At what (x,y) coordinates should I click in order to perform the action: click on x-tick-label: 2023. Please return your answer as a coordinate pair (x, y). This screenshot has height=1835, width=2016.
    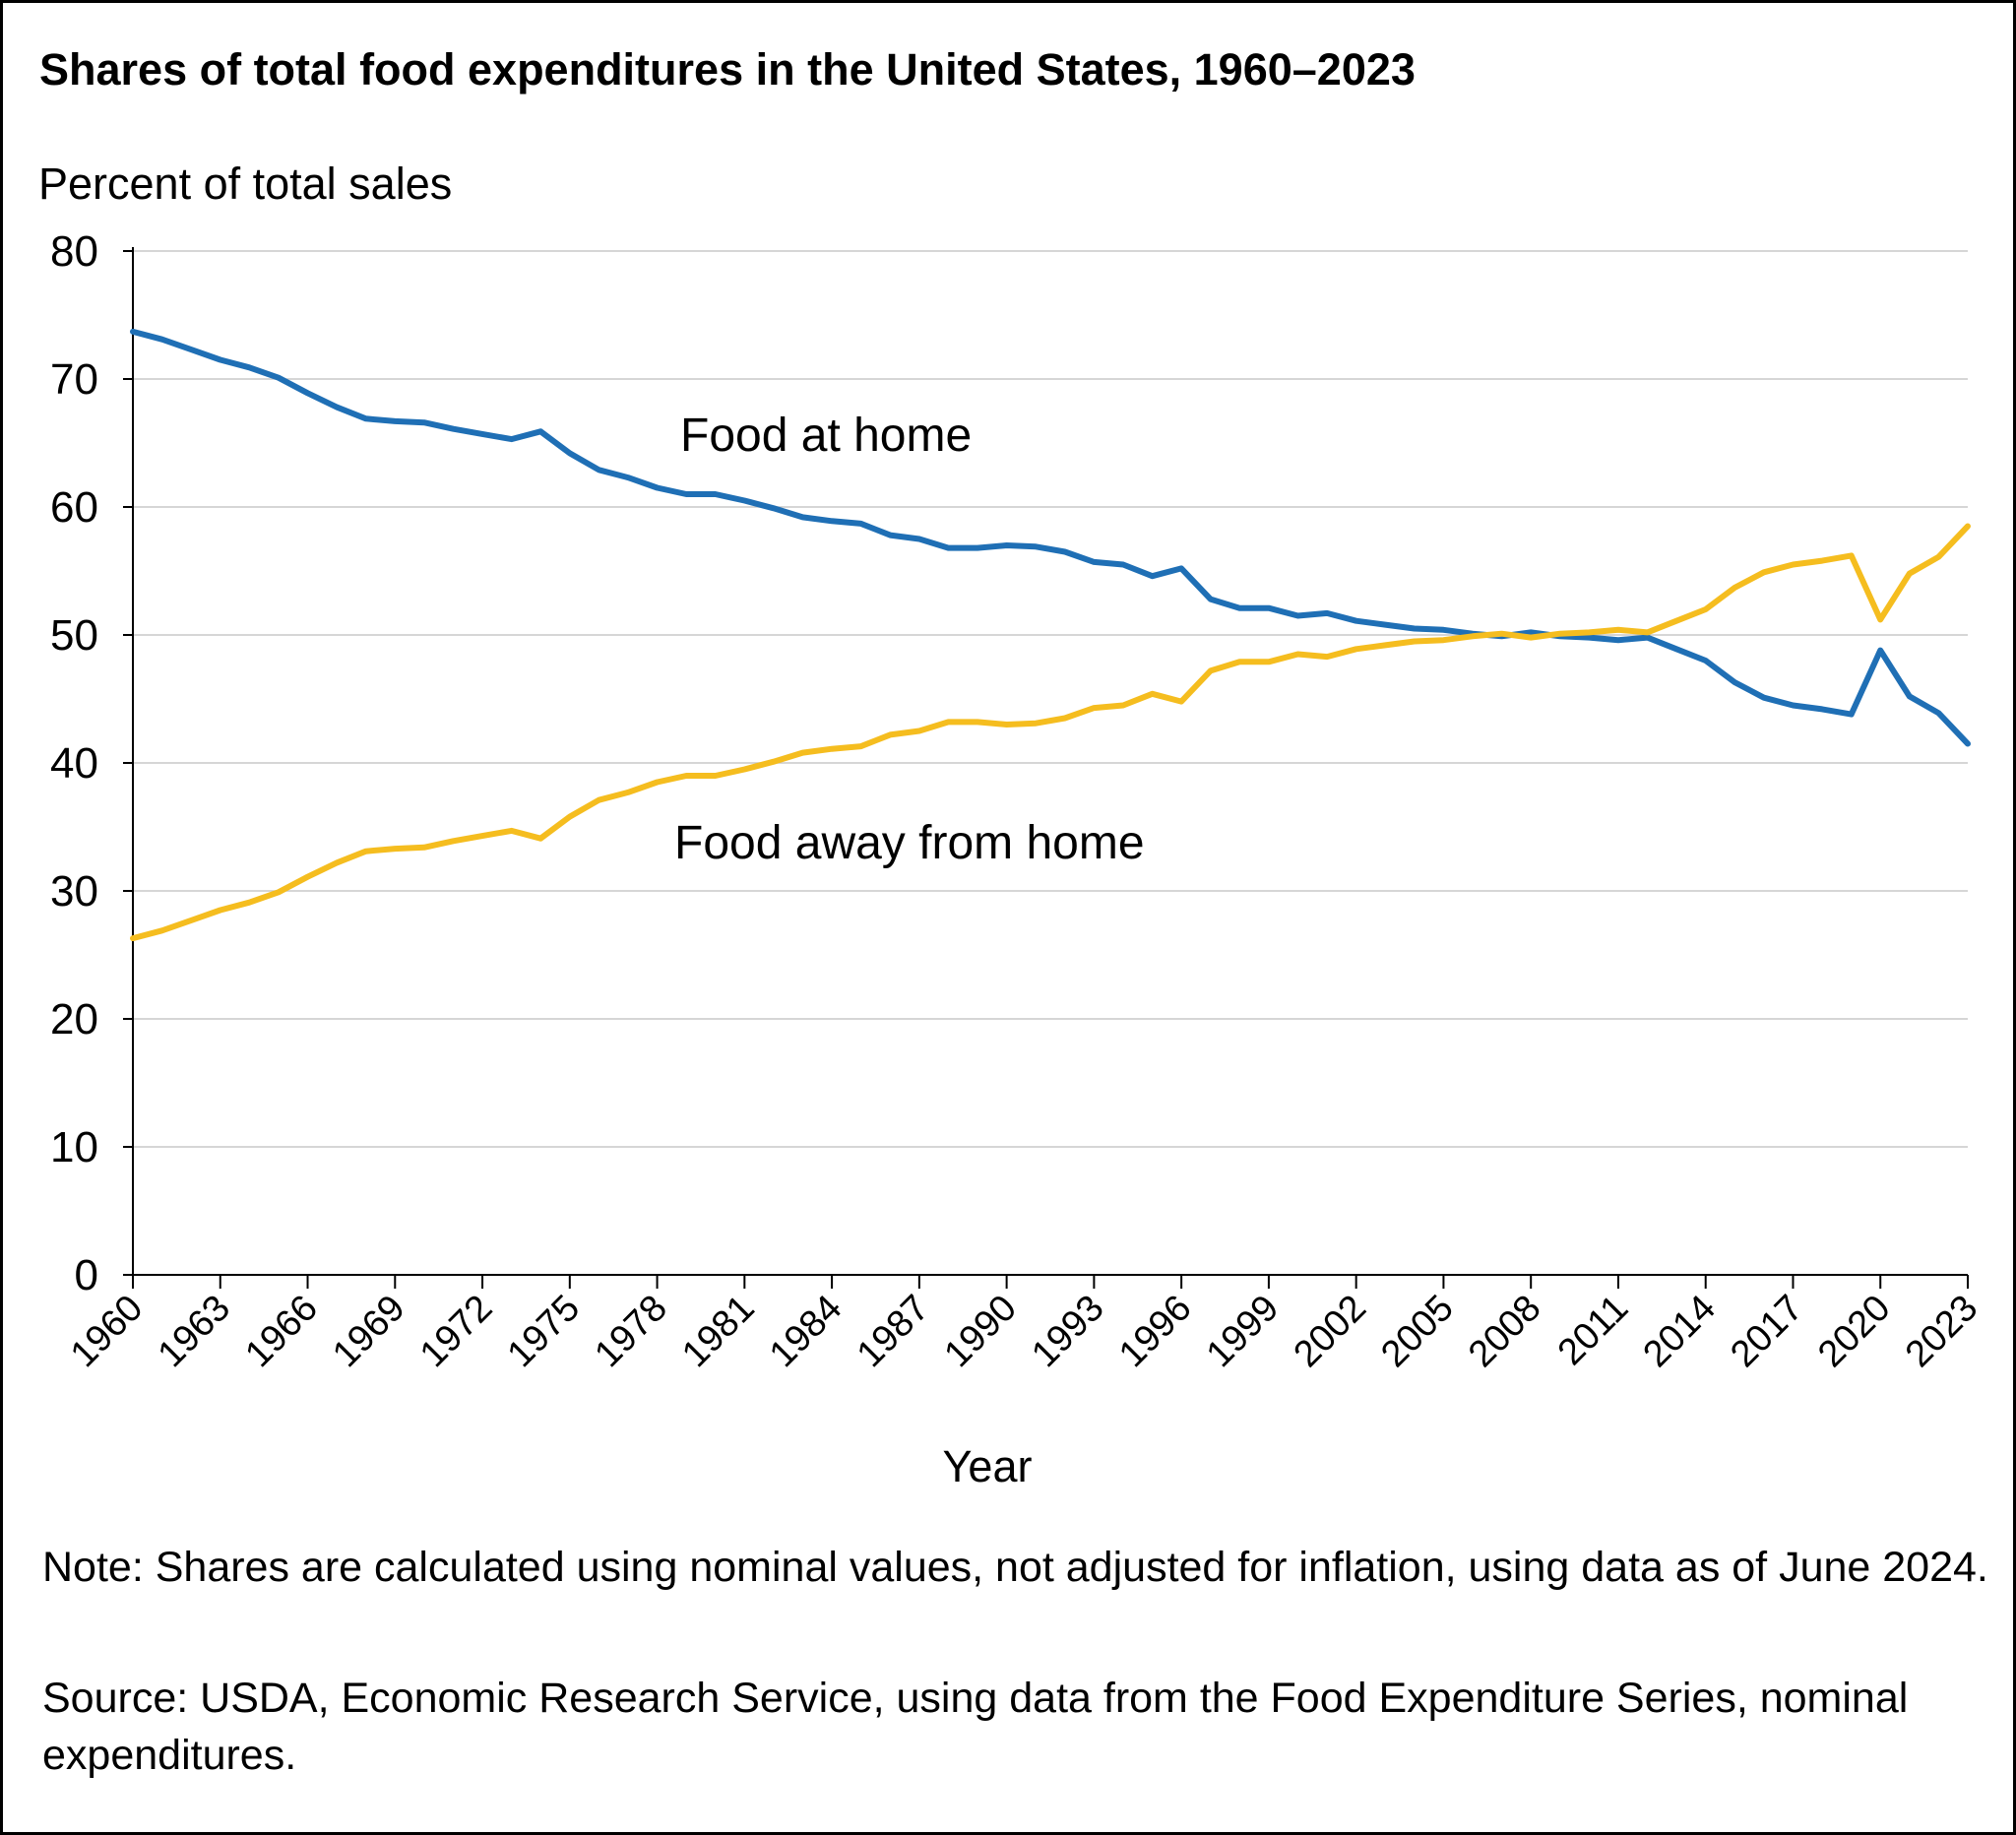
    Looking at the image, I should click on (1941, 1331).